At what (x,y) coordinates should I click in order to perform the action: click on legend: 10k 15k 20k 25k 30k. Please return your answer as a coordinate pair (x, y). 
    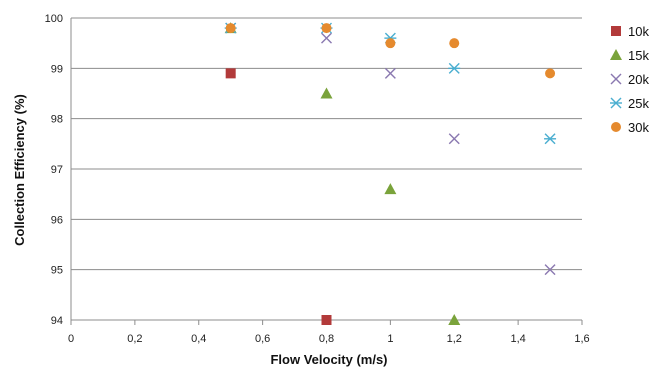
    Looking at the image, I should click on (629, 79).